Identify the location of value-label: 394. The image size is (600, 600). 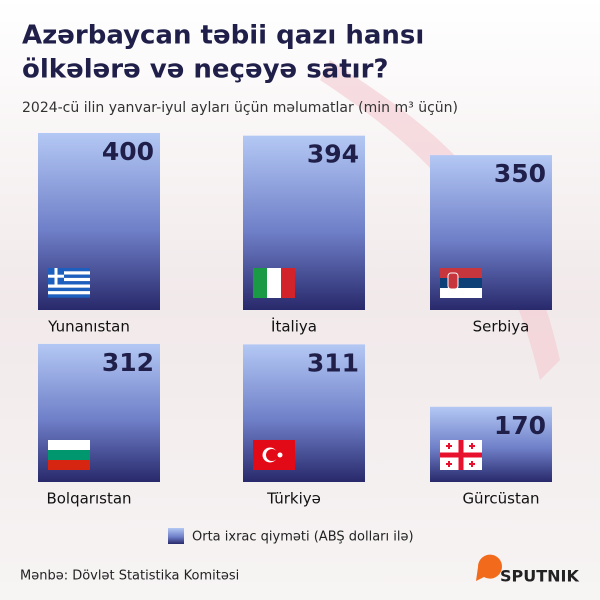
(333, 154).